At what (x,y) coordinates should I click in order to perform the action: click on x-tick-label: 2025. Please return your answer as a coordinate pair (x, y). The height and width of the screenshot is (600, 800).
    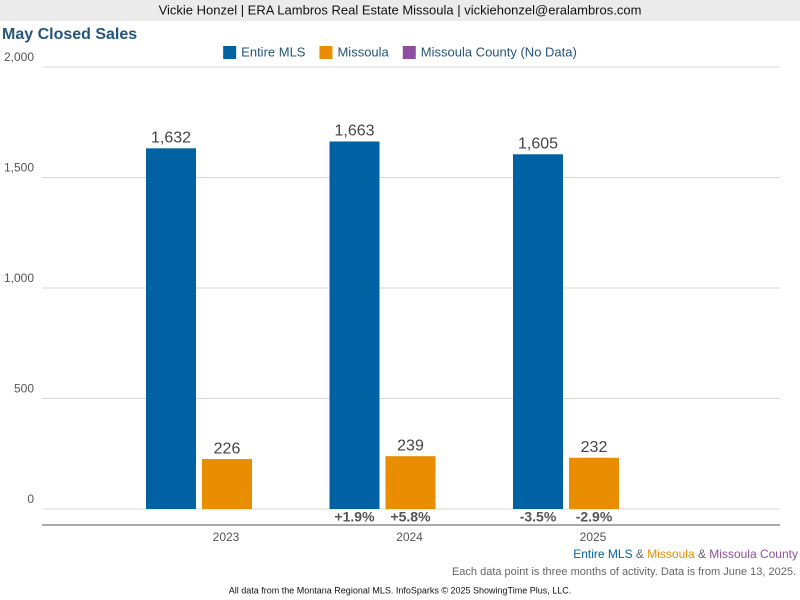
    Looking at the image, I should click on (593, 537).